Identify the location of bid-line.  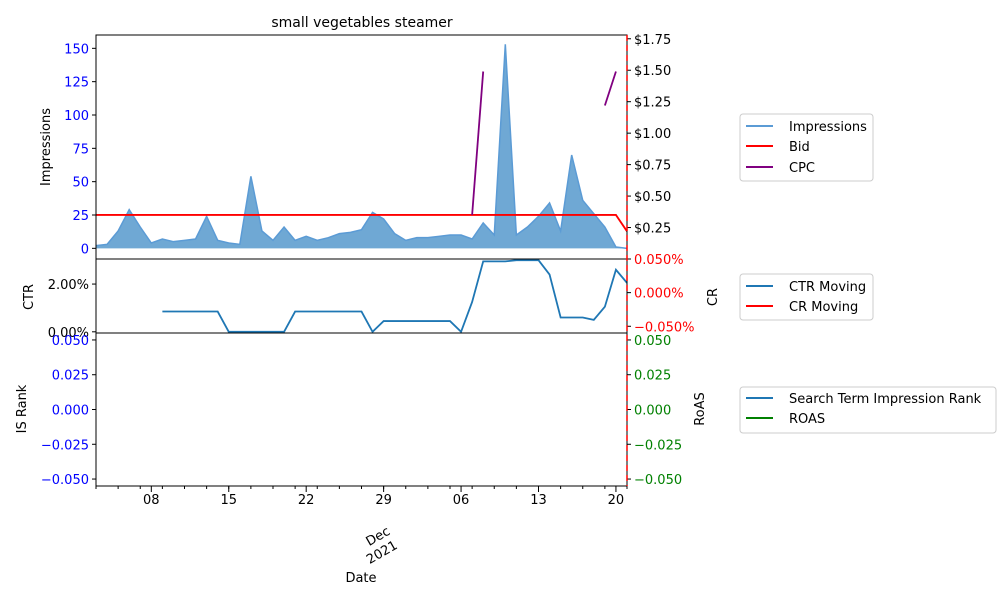
(362, 223).